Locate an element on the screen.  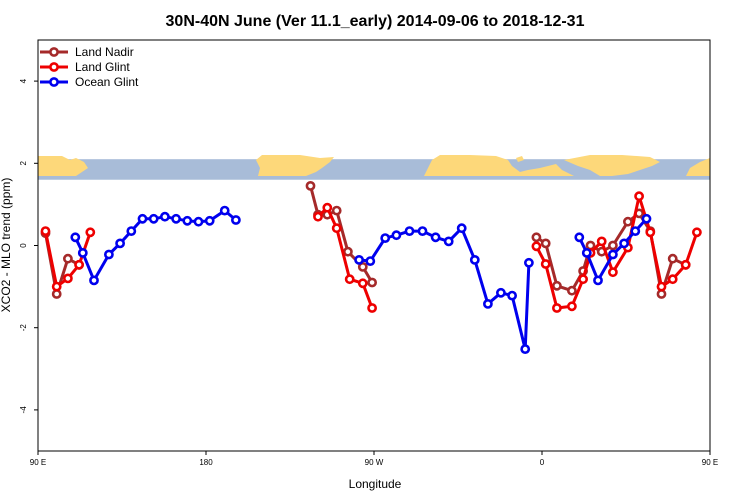
x-tick-label: 0 is located at coordinates (542, 462).